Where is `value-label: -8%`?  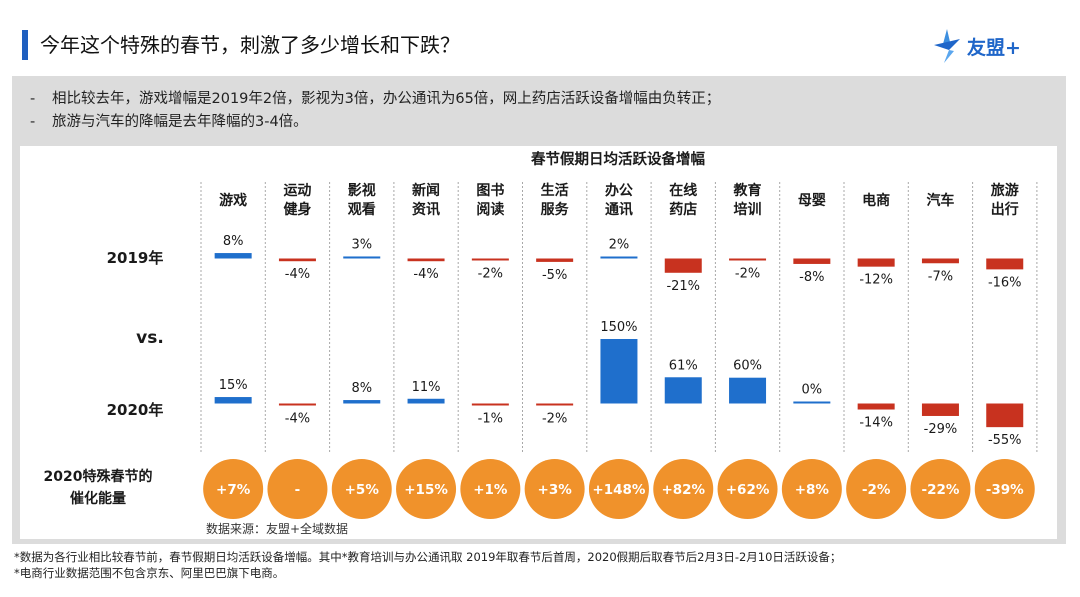 value-label: -8% is located at coordinates (811, 277).